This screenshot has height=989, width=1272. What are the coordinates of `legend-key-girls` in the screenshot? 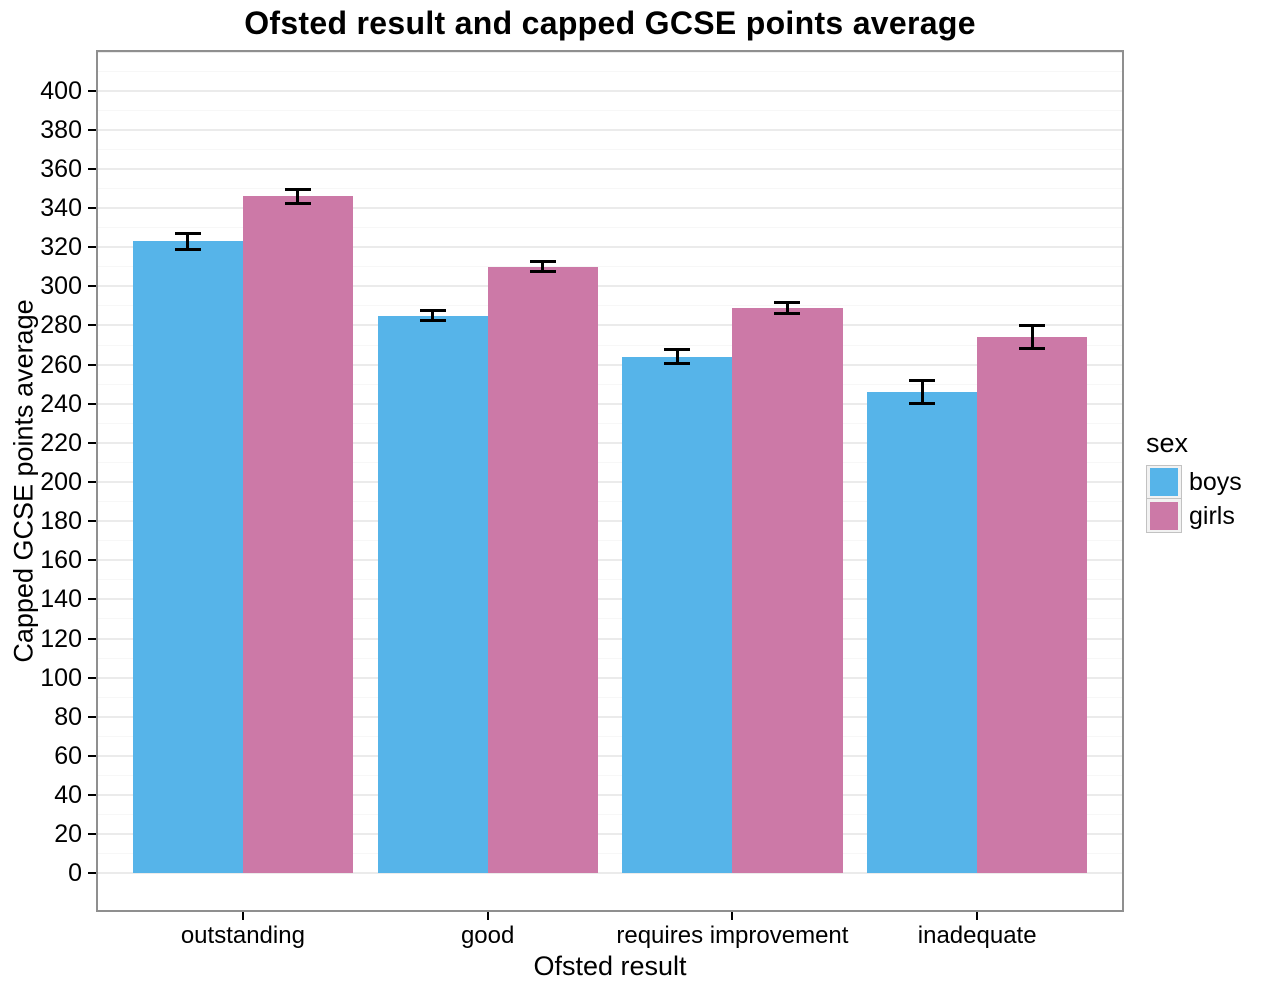 It's located at (1164, 516).